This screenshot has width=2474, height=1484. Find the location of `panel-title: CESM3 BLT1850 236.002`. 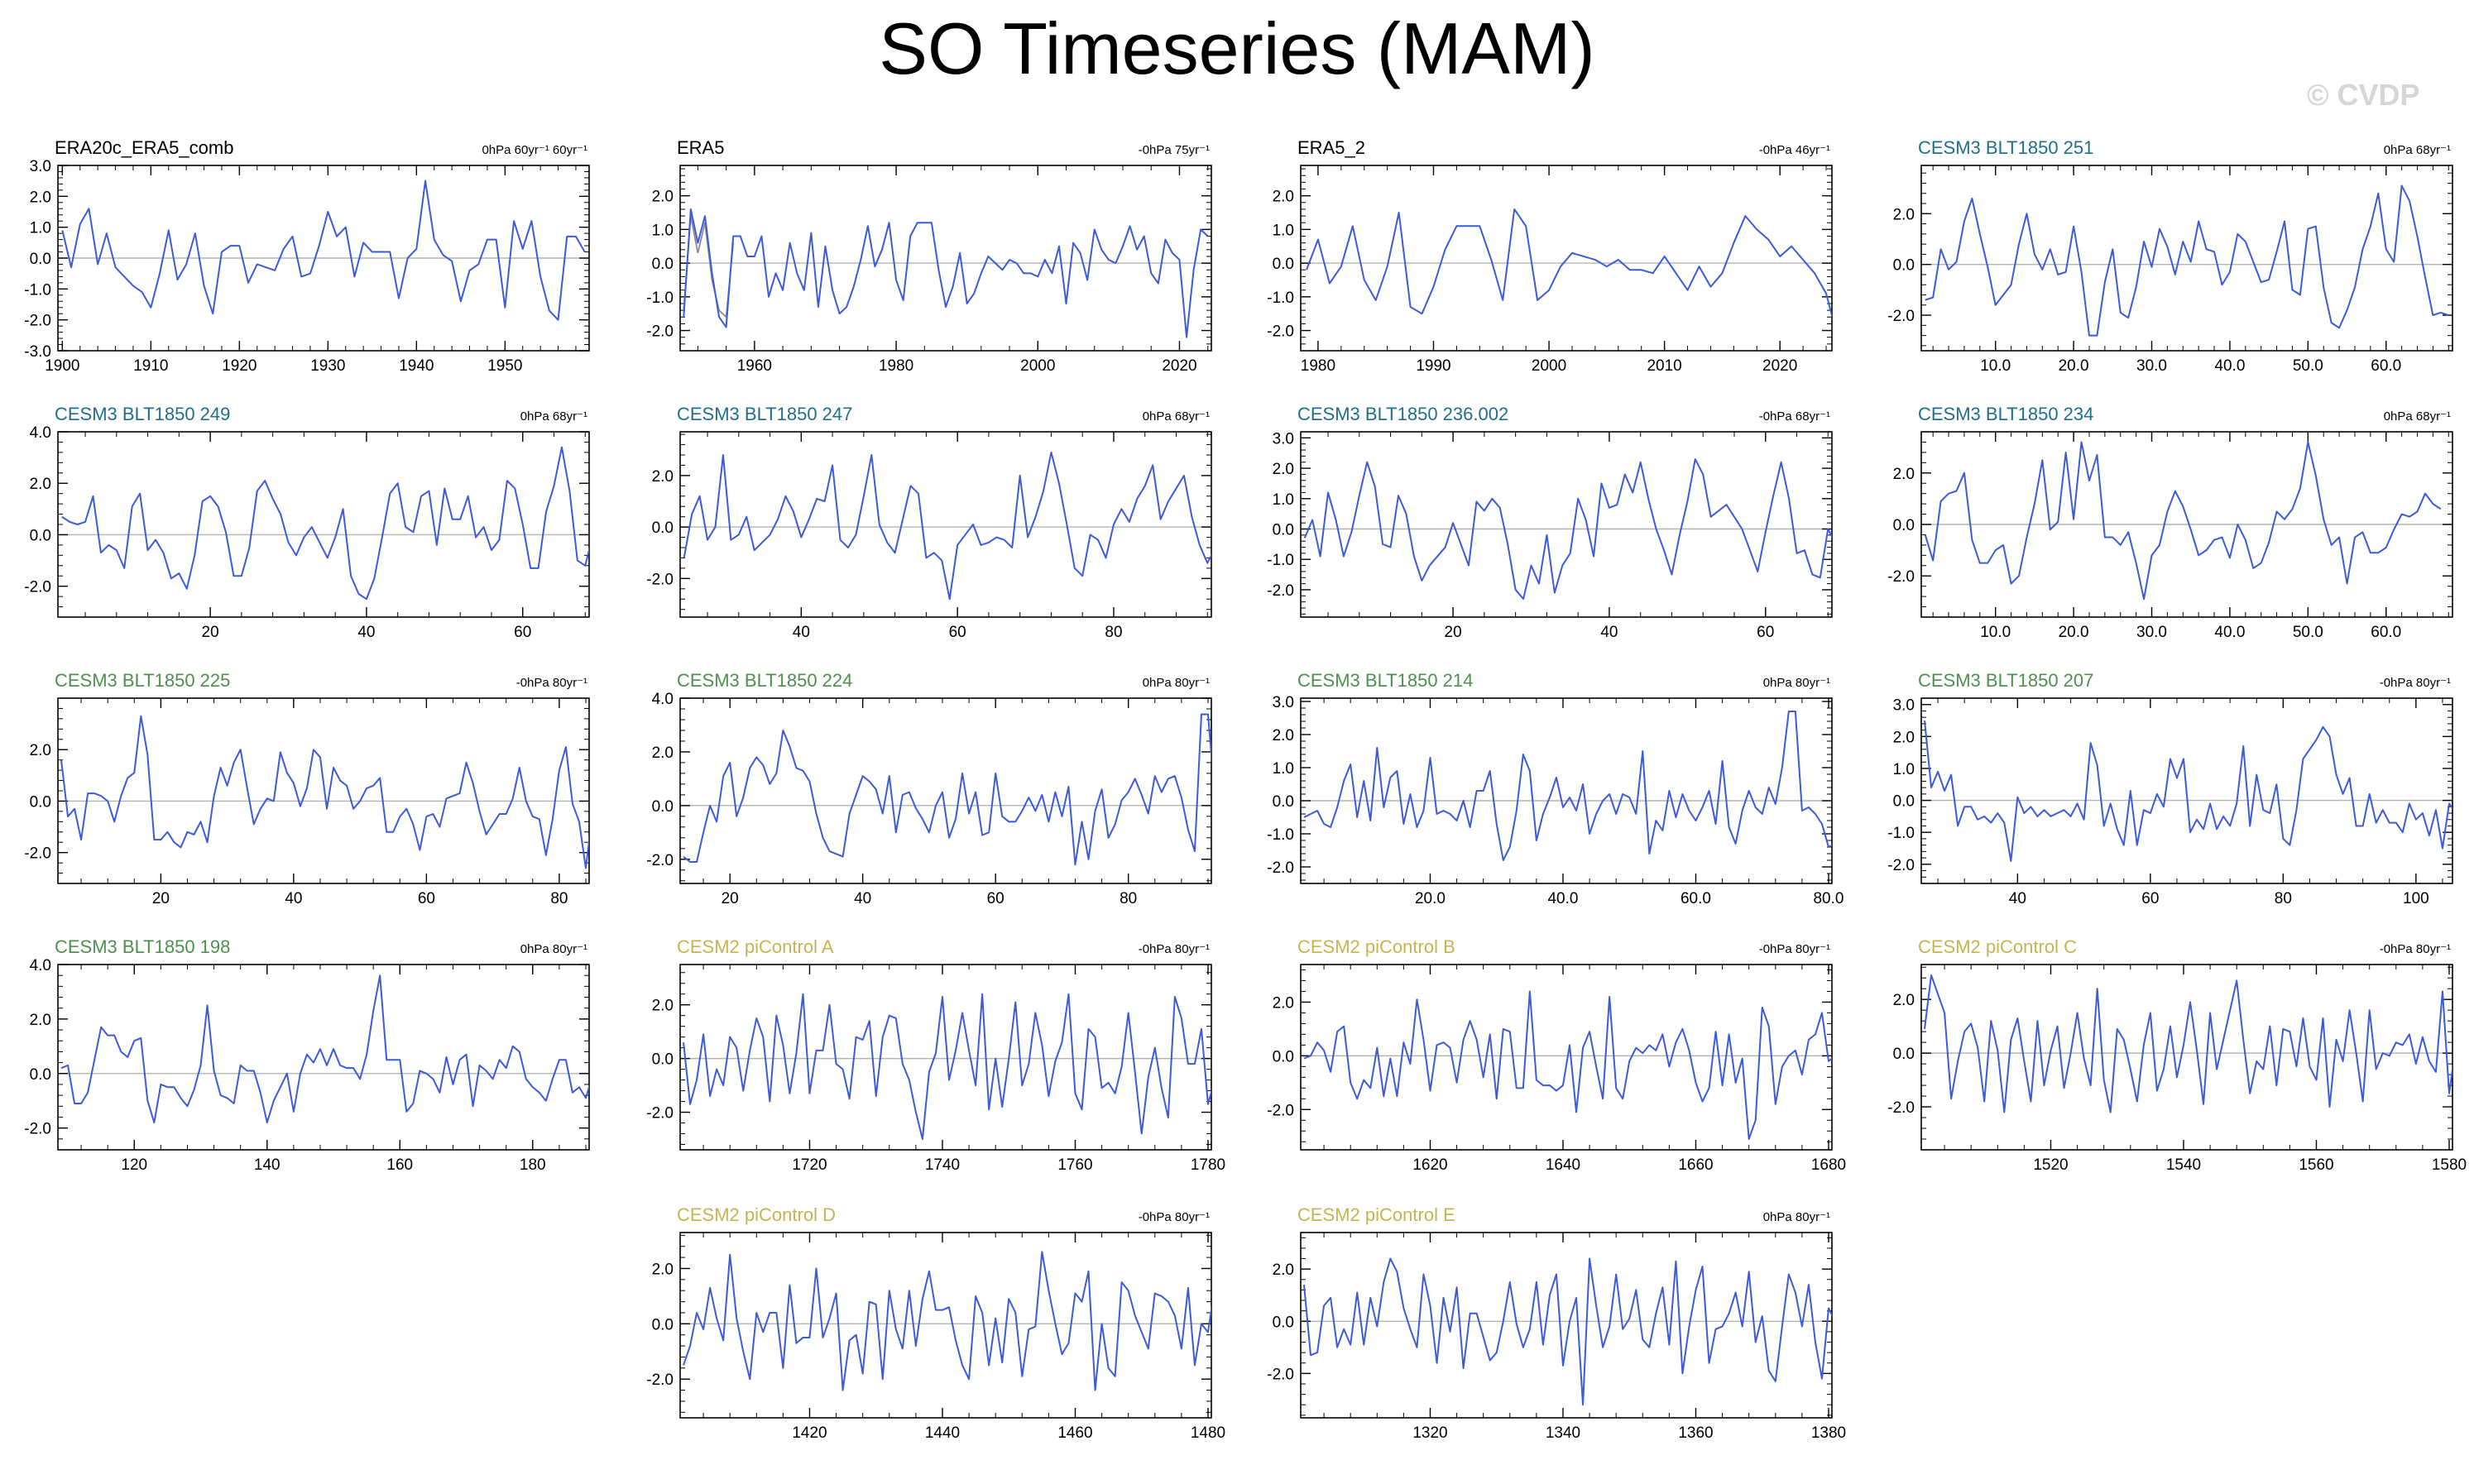

panel-title: CESM3 BLT1850 236.002 is located at coordinates (1402, 414).